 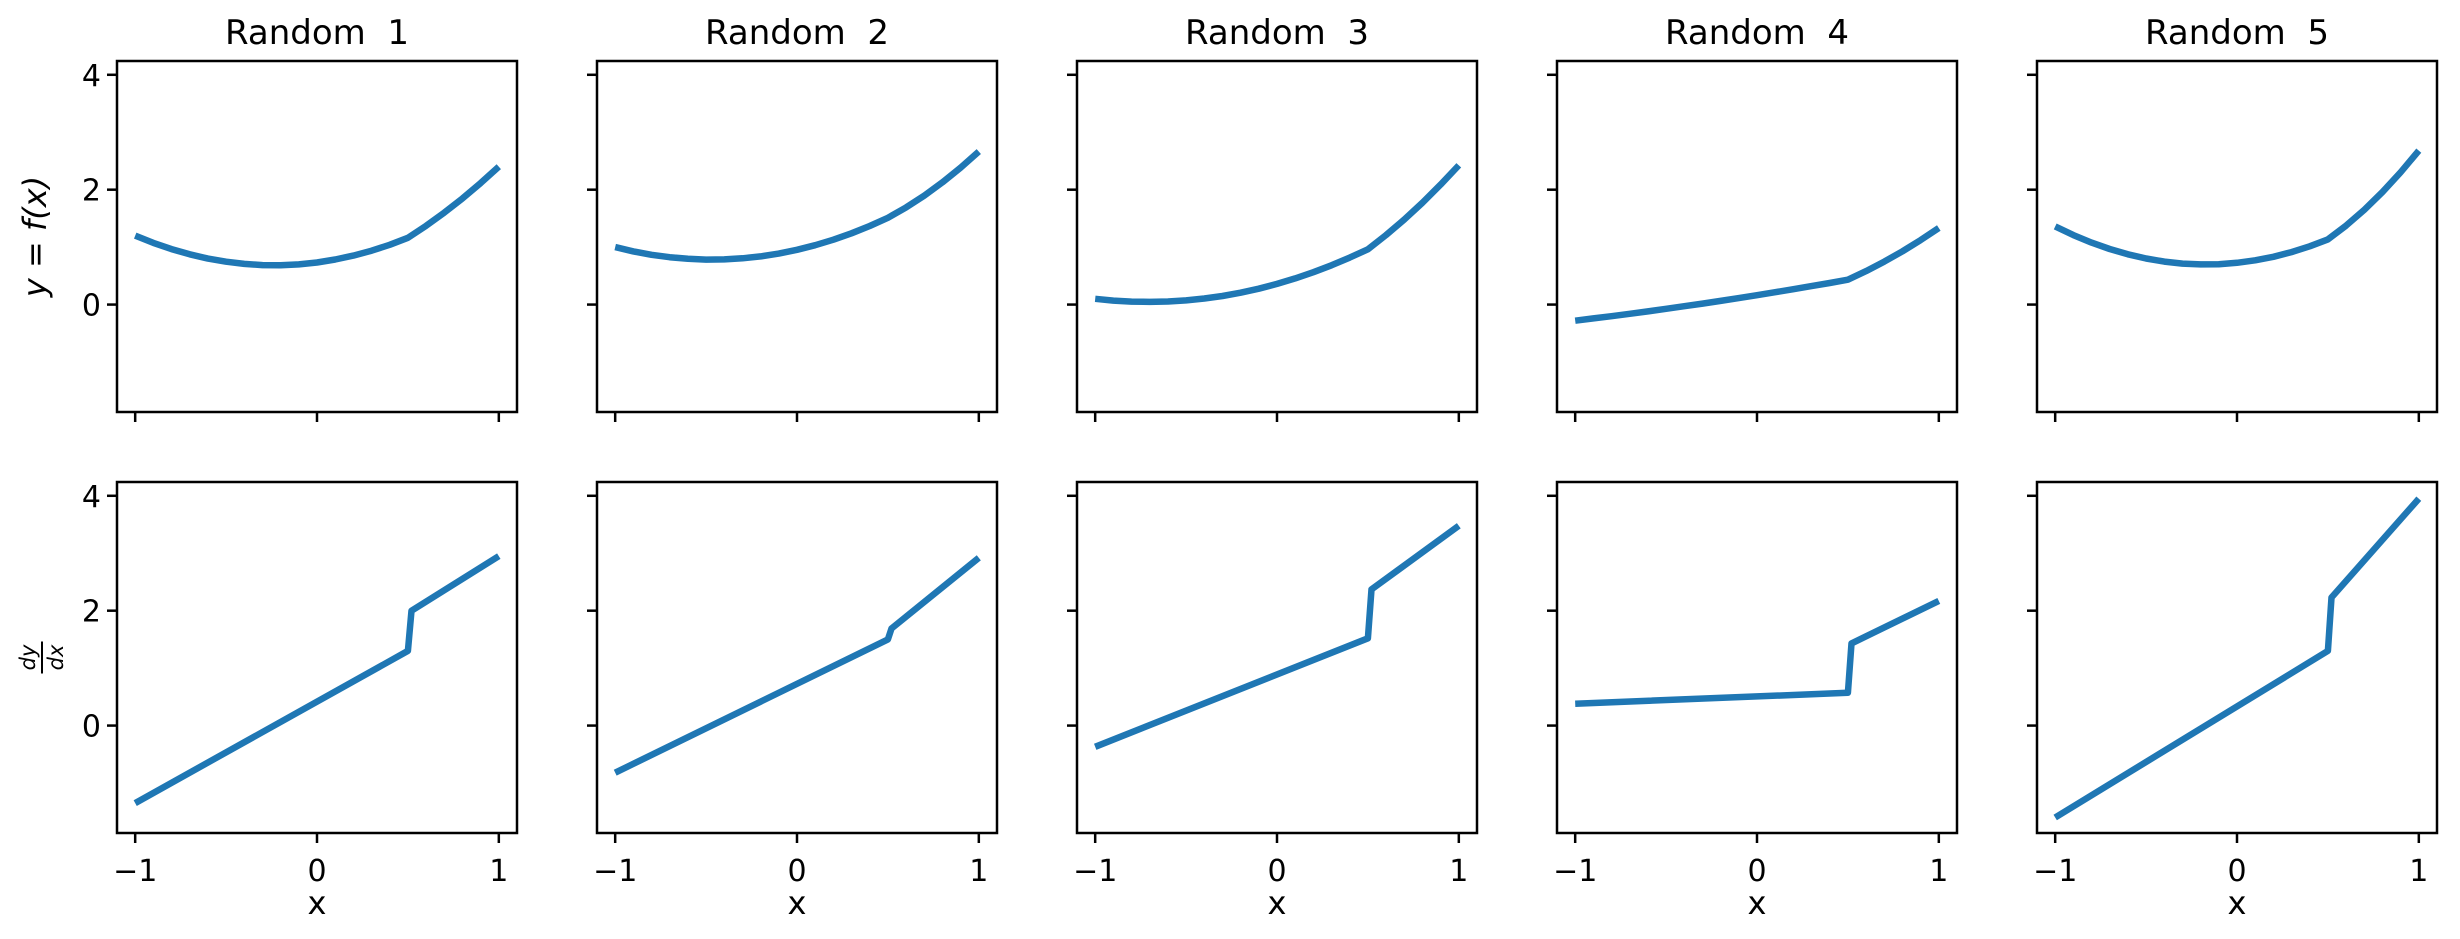 I want to click on fraction-denominator: dx, so click(x=56, y=657).